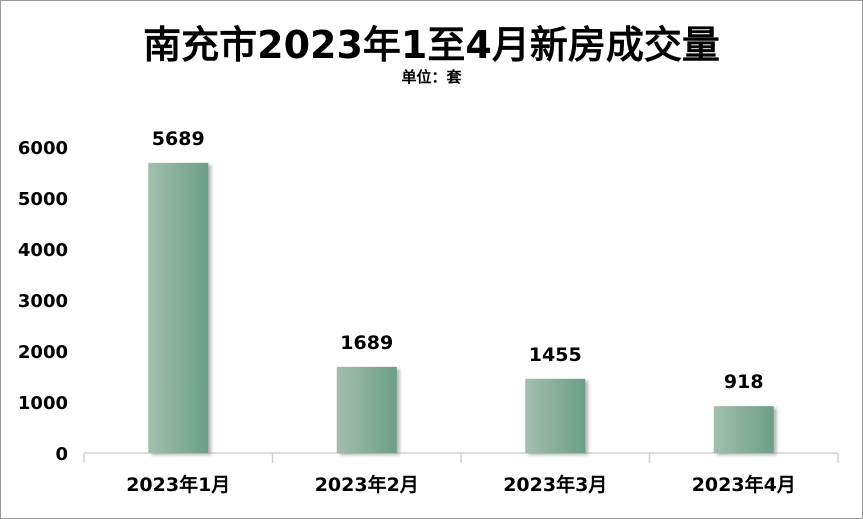 The image size is (863, 519). What do you see at coordinates (43, 199) in the screenshot?
I see `y-tick-label: 5000` at bounding box center [43, 199].